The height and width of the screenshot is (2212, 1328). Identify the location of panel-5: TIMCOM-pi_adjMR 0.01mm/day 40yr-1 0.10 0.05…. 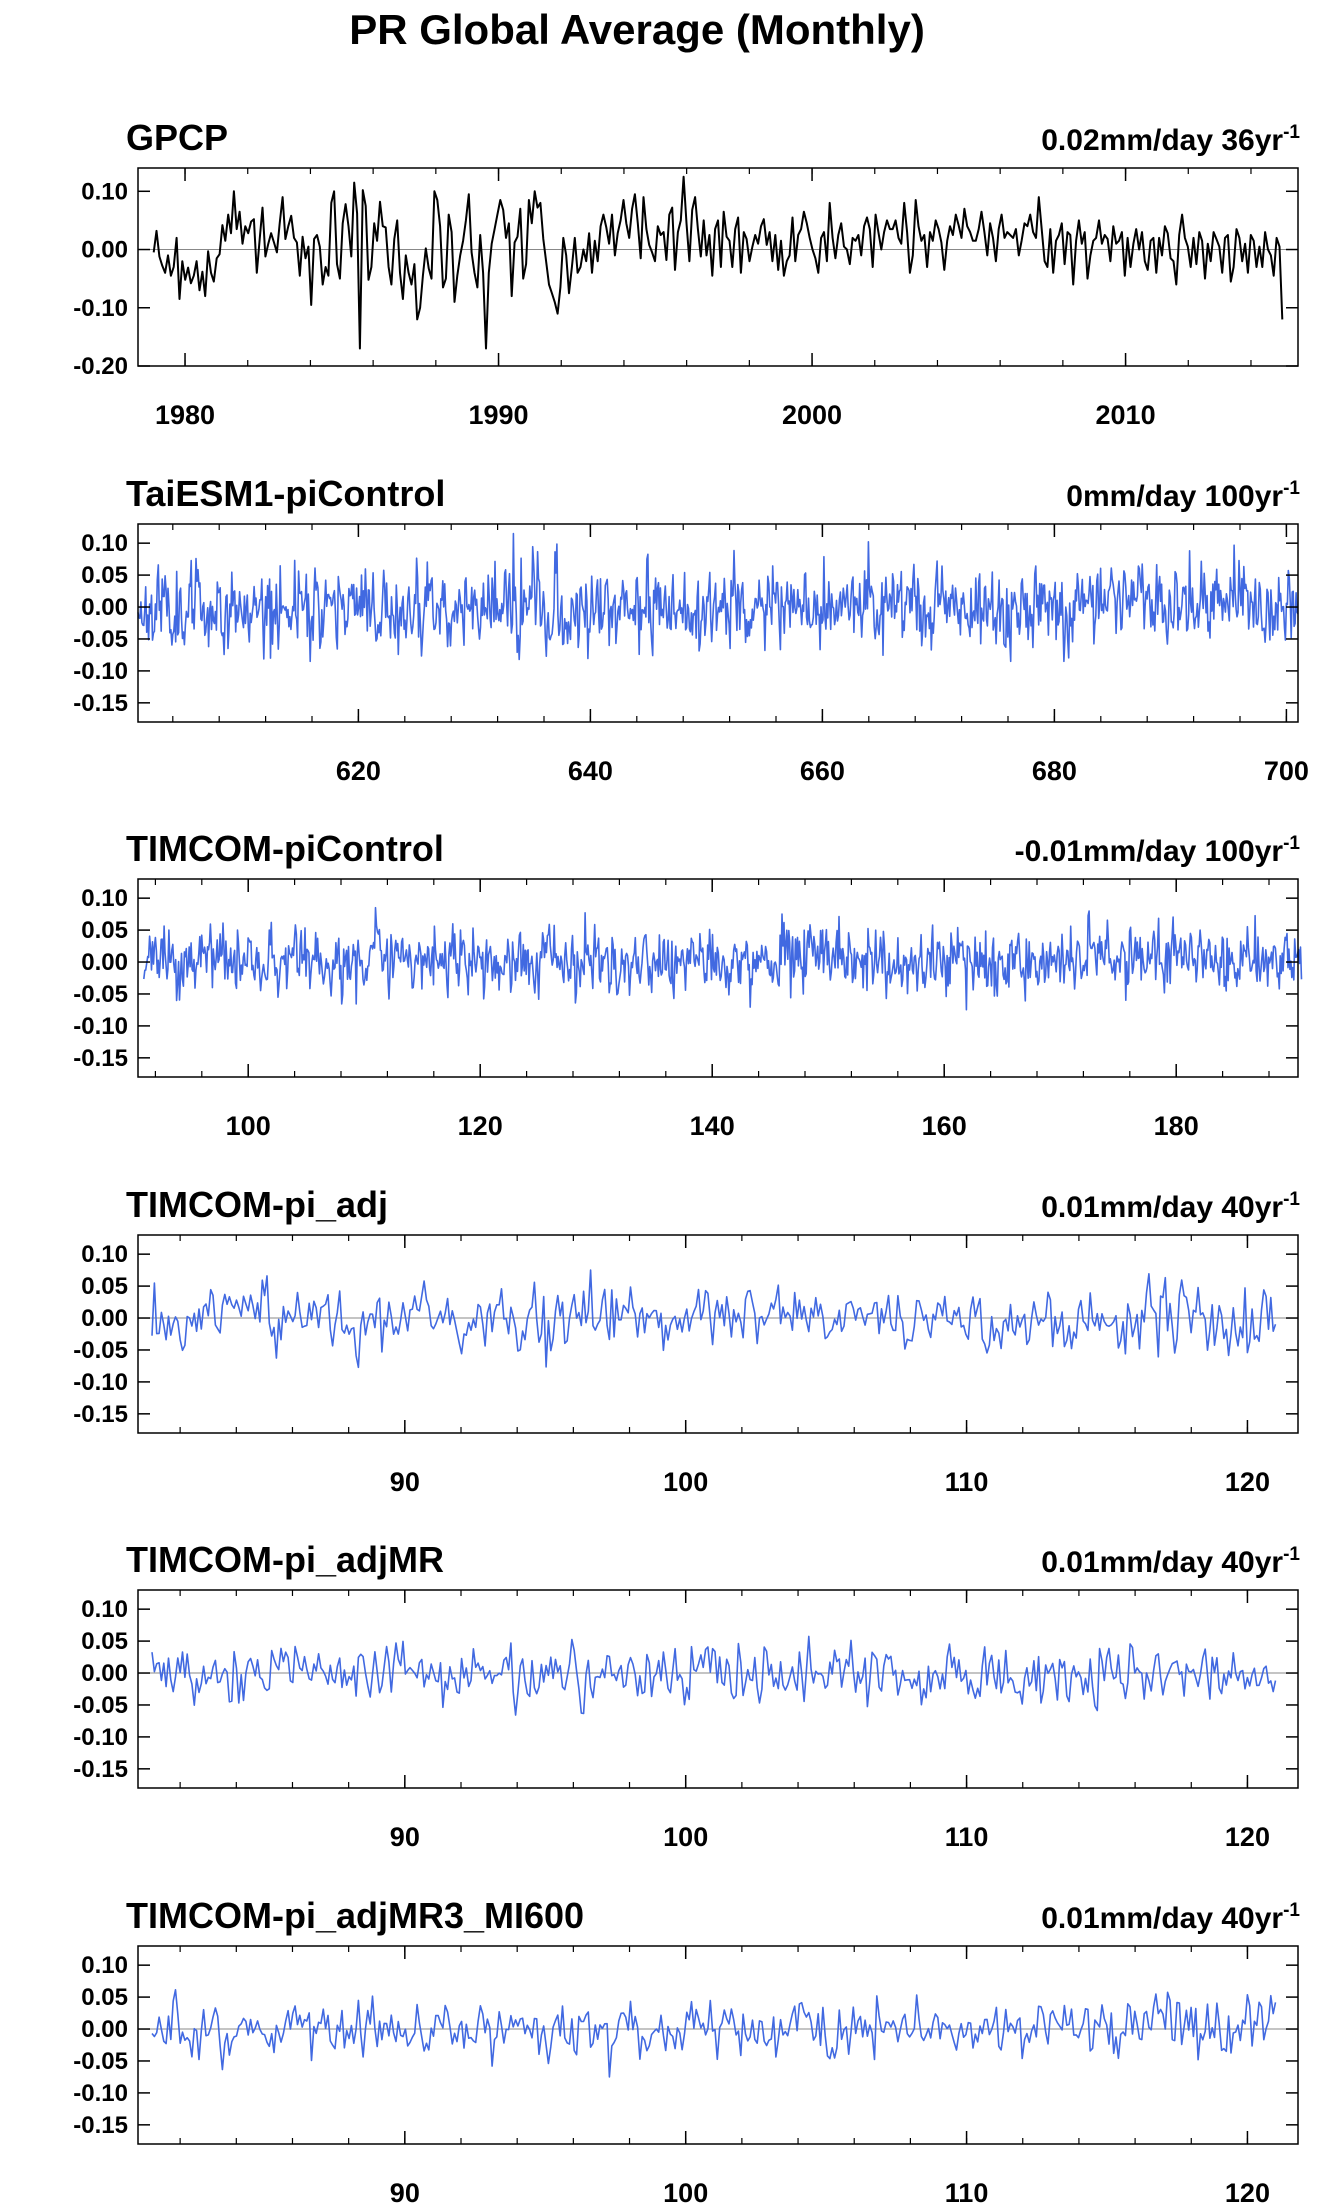
(686, 1695).